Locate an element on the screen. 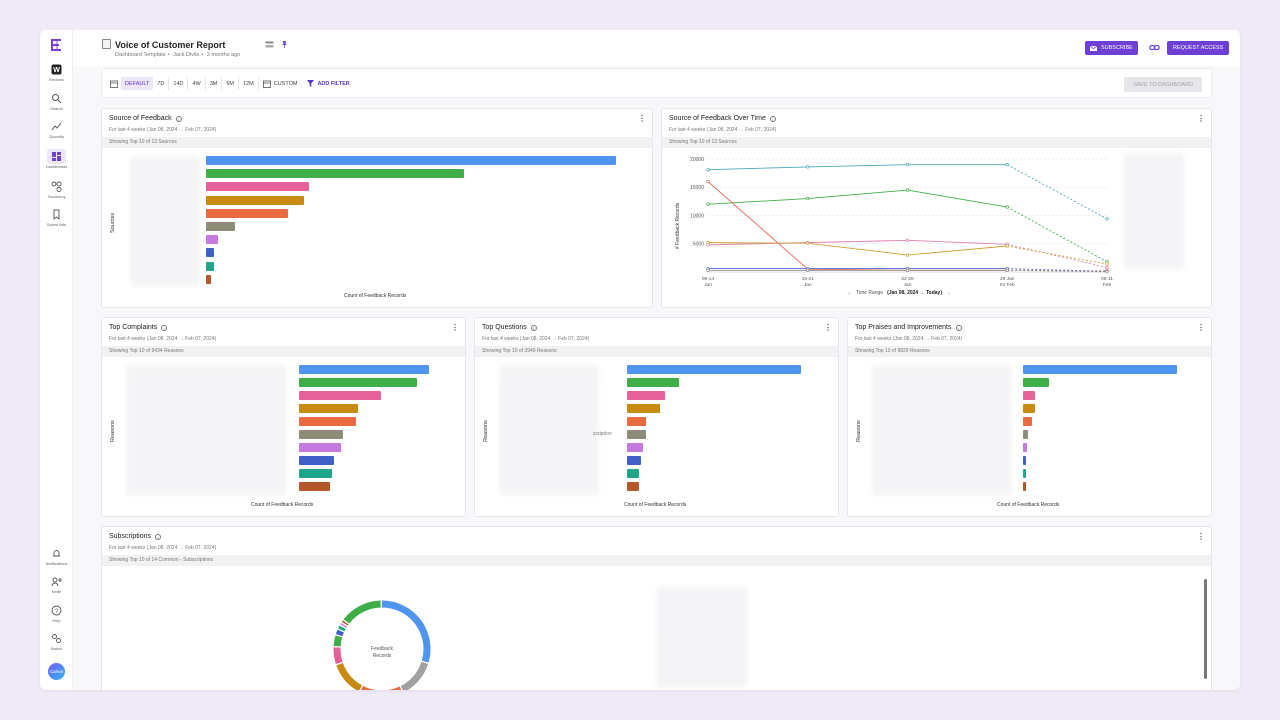  subscribe-button: SUBSCRIBE is located at coordinates (1111, 48).